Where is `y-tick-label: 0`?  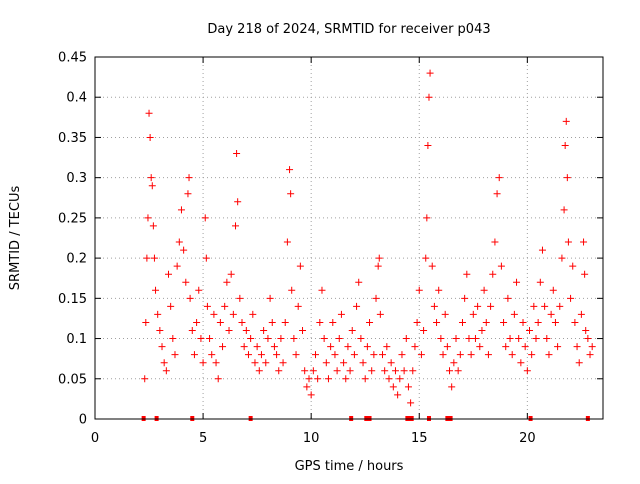
y-tick-label: 0 is located at coordinates (83, 420).